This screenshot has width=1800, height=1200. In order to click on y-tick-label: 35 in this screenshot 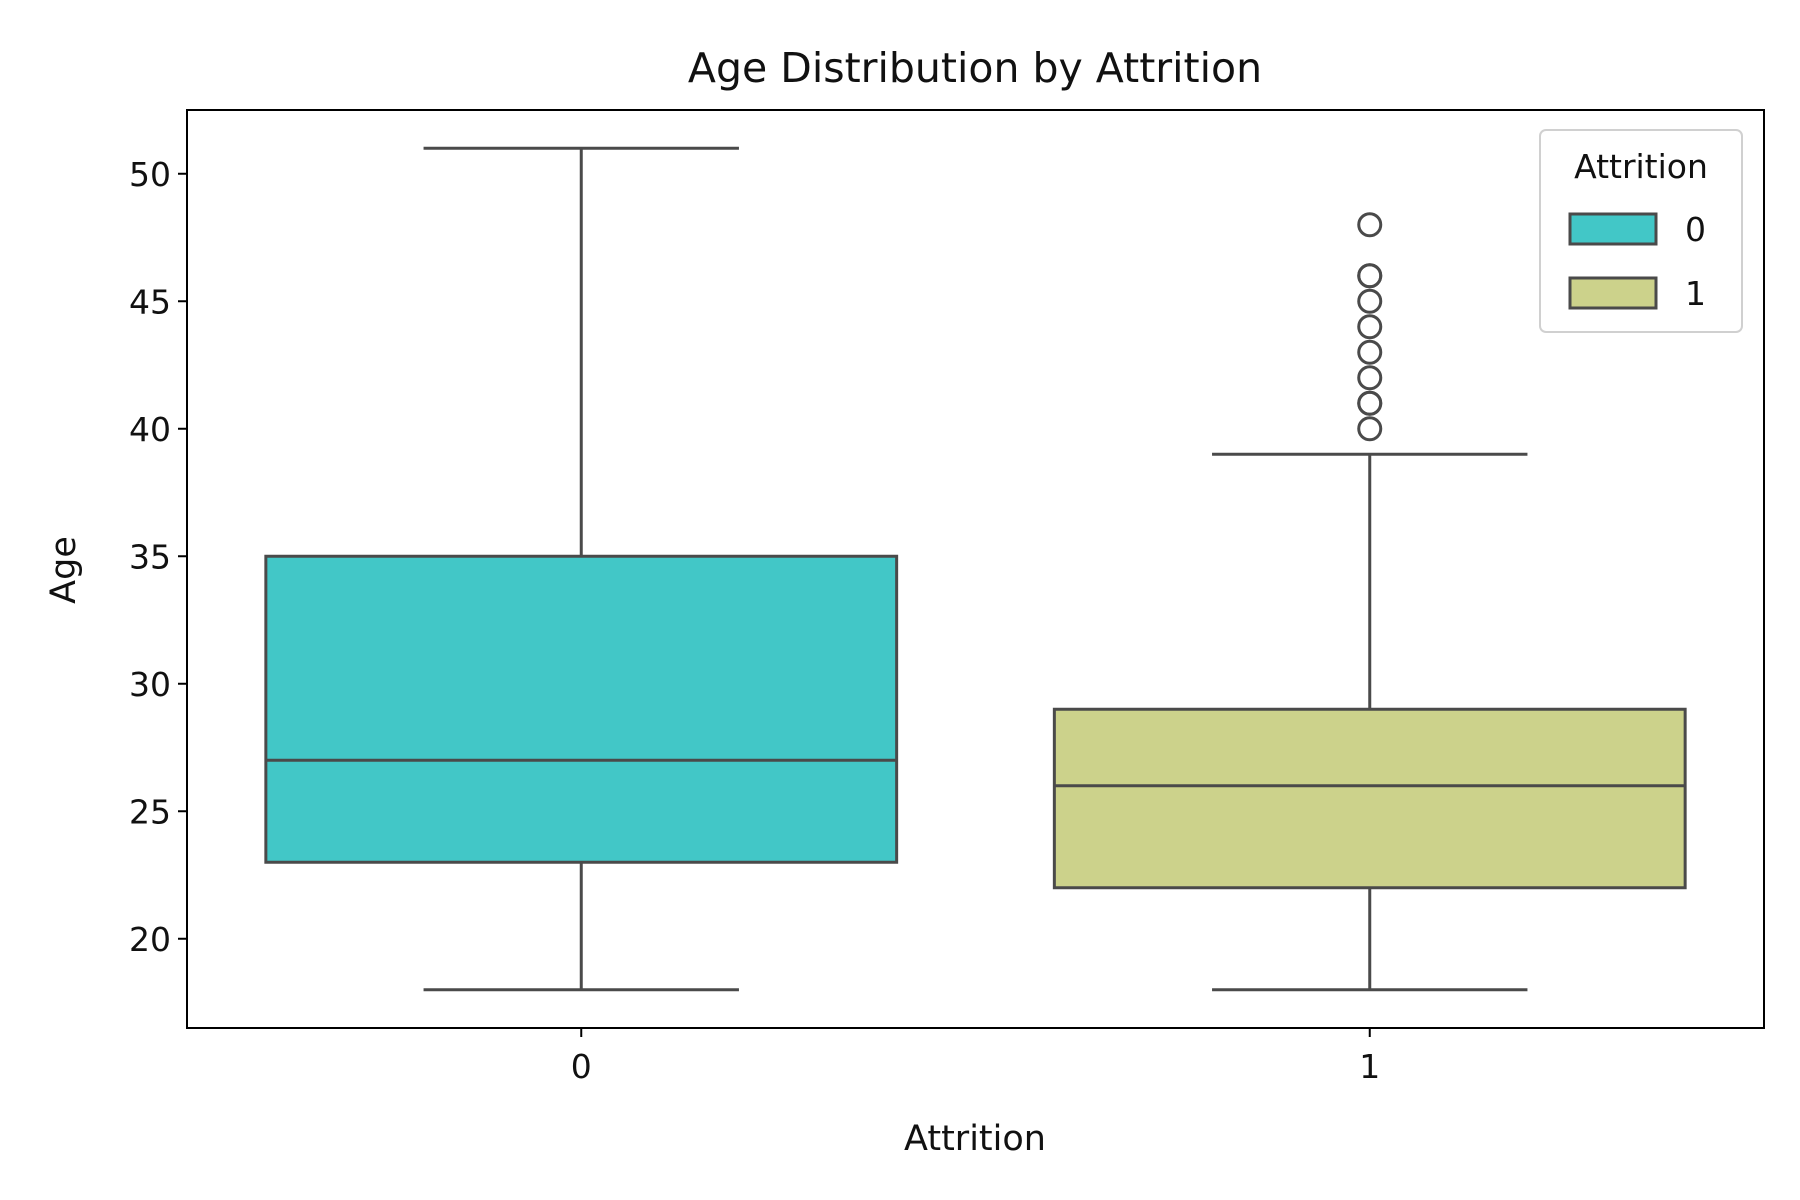, I will do `click(150, 556)`.